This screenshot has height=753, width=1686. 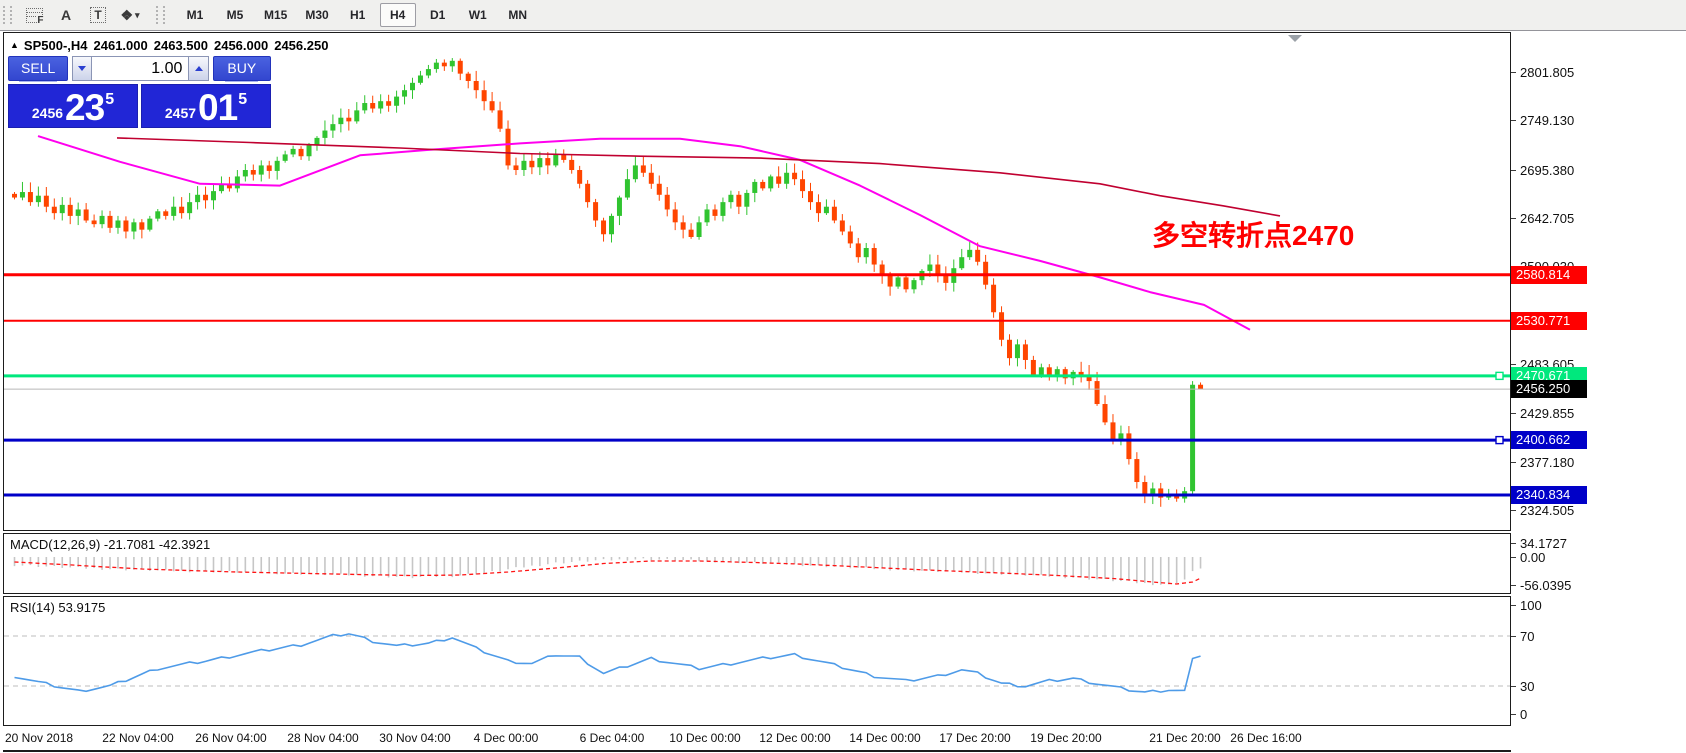 I want to click on timeframe-m1: M1, so click(x=195, y=15).